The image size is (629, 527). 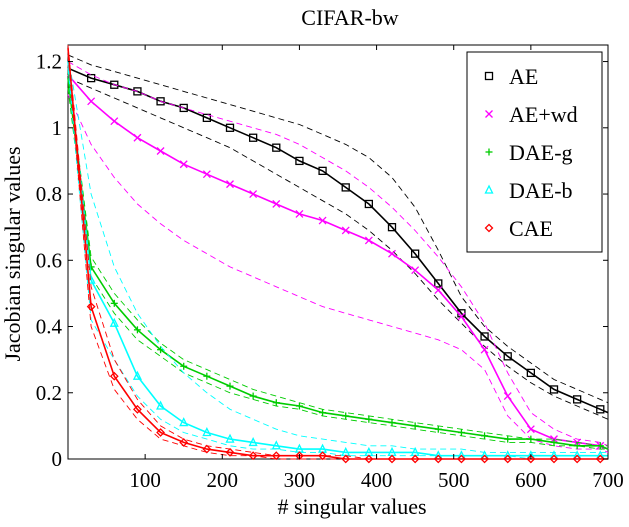 I want to click on legend-label-ae-wd: AE+wd, so click(x=543, y=114).